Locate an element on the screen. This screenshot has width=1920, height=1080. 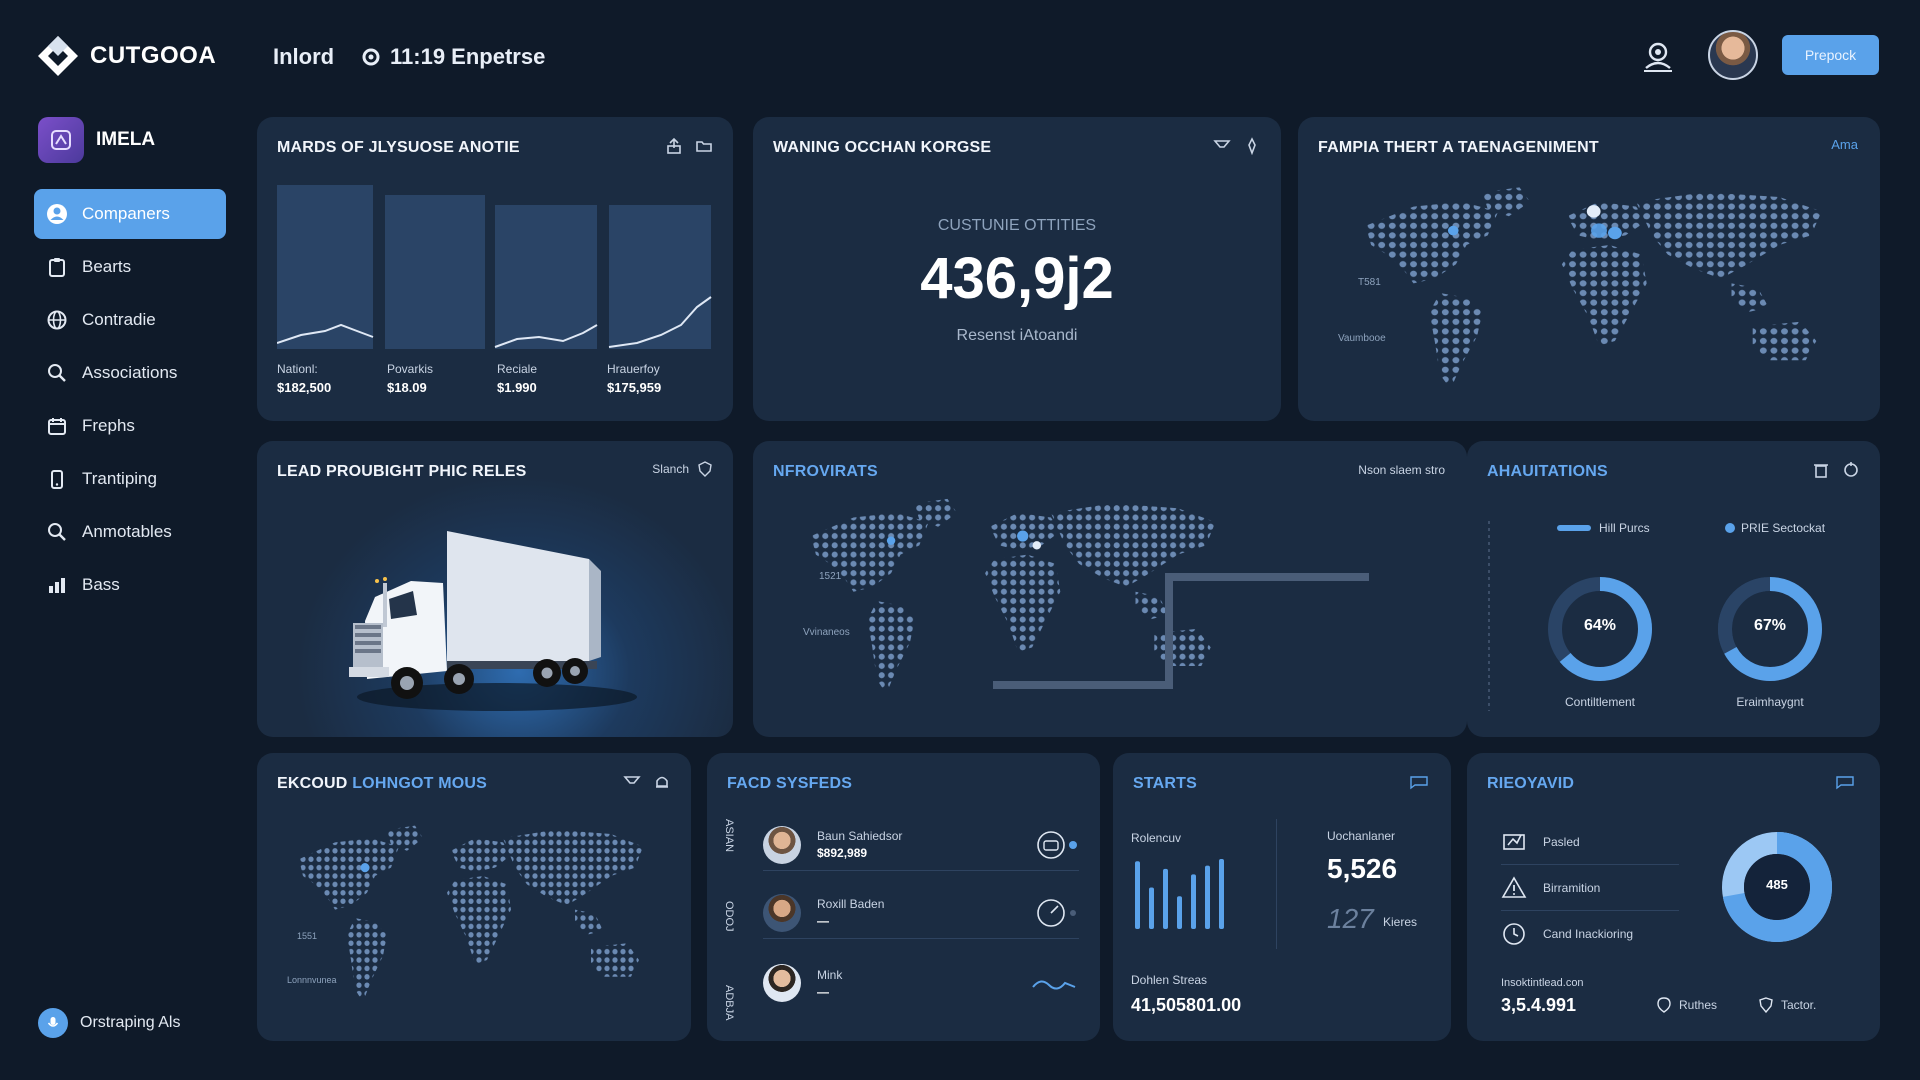
world-map-mid is located at coordinates (1018, 601).